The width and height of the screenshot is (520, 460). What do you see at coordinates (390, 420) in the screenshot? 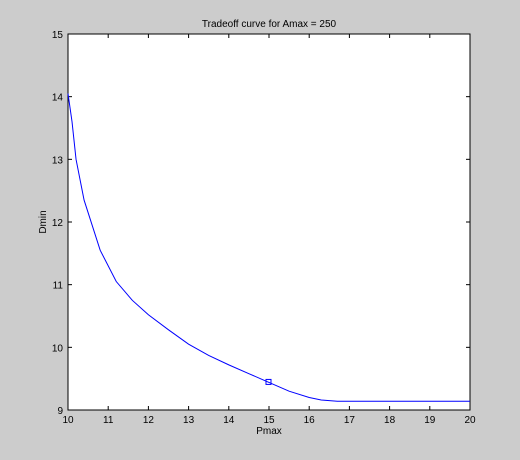
I see `x-tick-label: 18` at bounding box center [390, 420].